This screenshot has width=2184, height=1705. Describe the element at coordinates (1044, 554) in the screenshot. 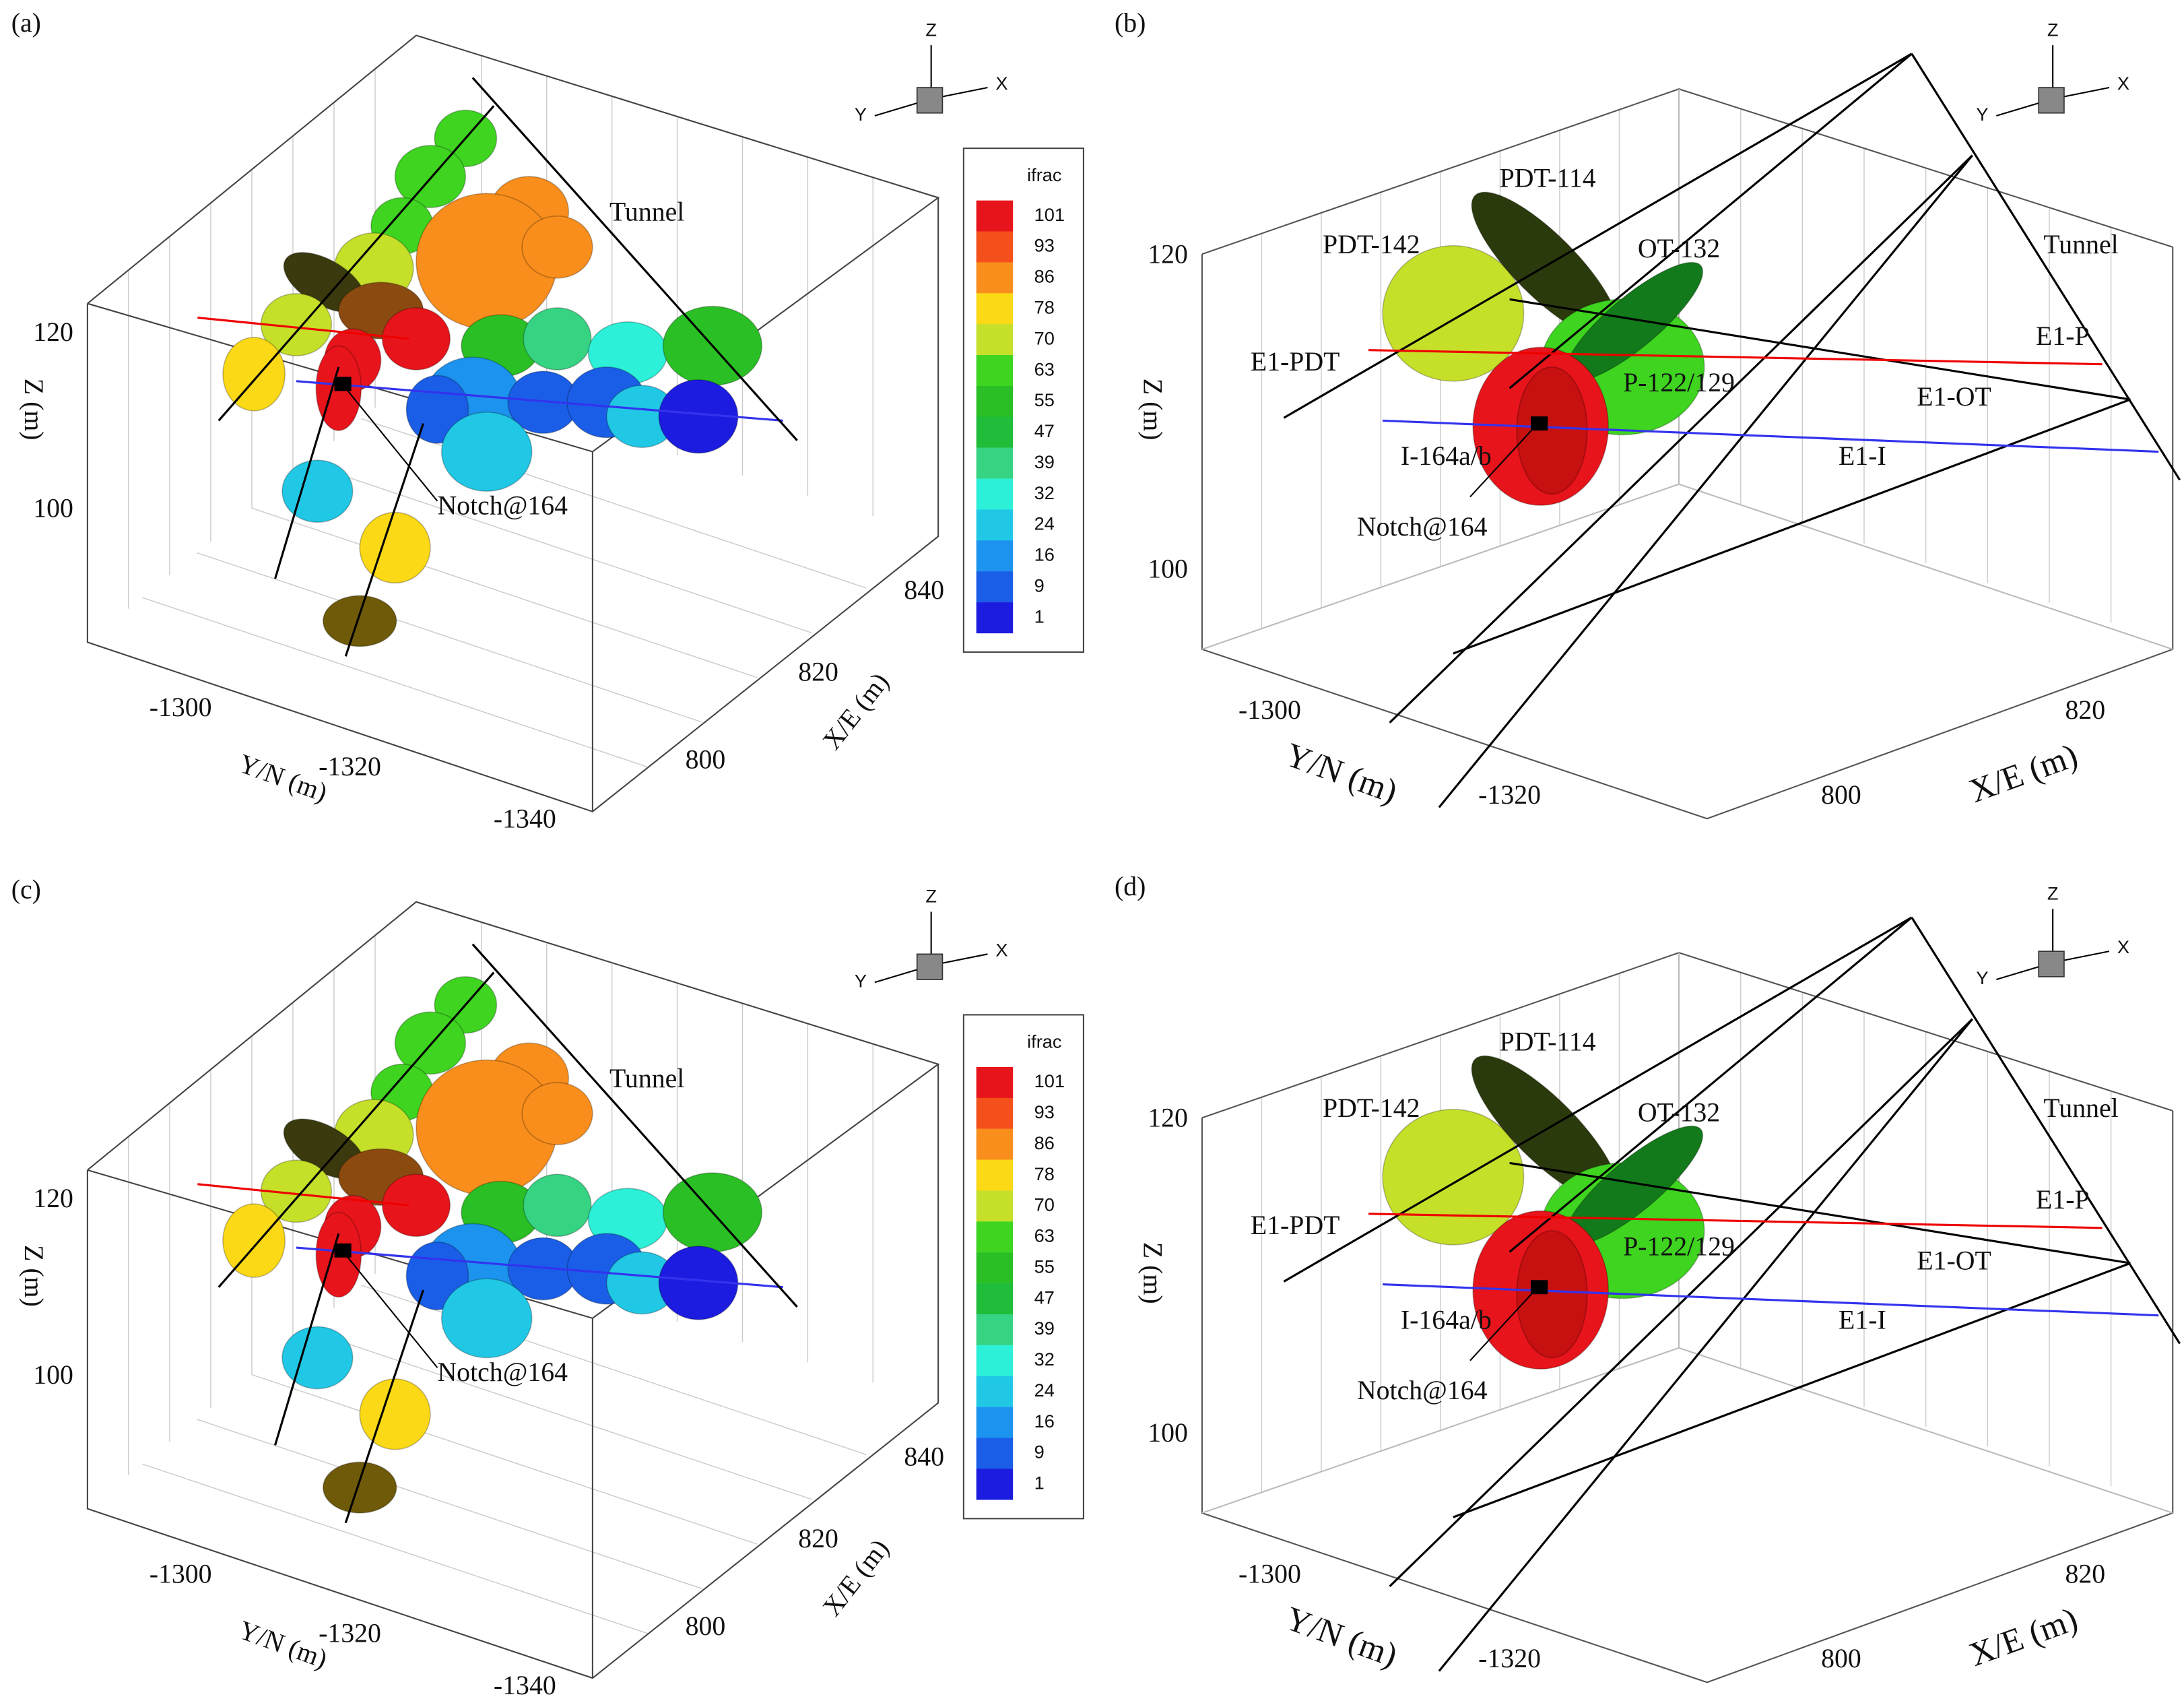

I see `legend-label: 16` at that location.